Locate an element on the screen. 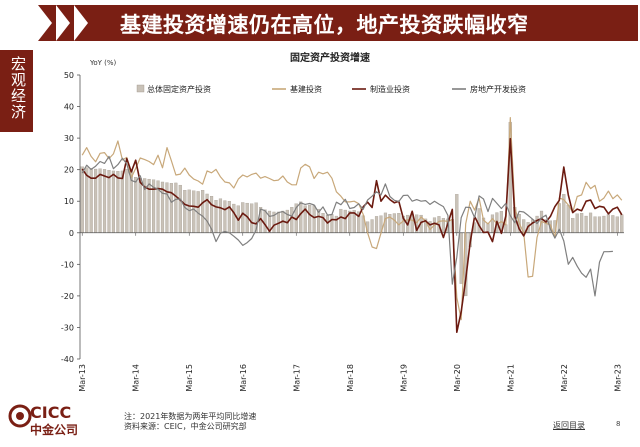 This screenshot has height=447, width=640. x-tick-label: Mar-14 is located at coordinates (136, 378).